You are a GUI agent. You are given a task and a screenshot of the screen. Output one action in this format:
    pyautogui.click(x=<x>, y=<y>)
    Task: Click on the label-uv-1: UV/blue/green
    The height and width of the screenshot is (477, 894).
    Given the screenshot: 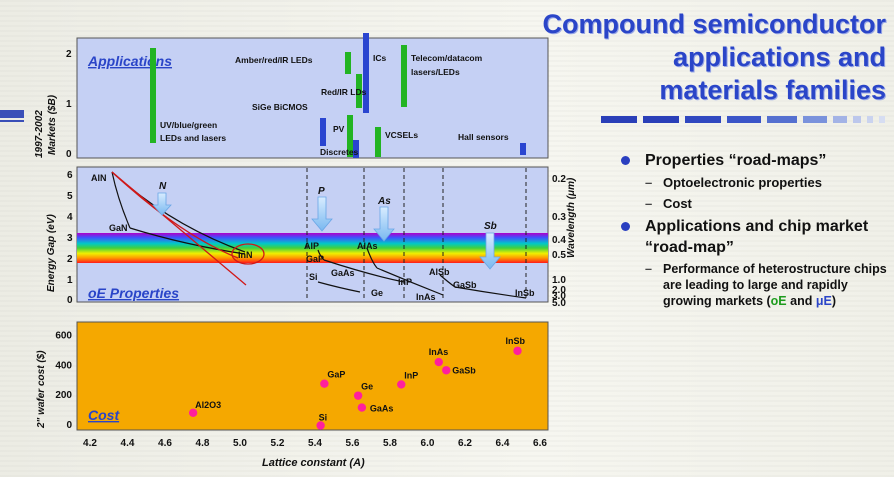 What is the action you would take?
    pyautogui.click(x=188, y=125)
    